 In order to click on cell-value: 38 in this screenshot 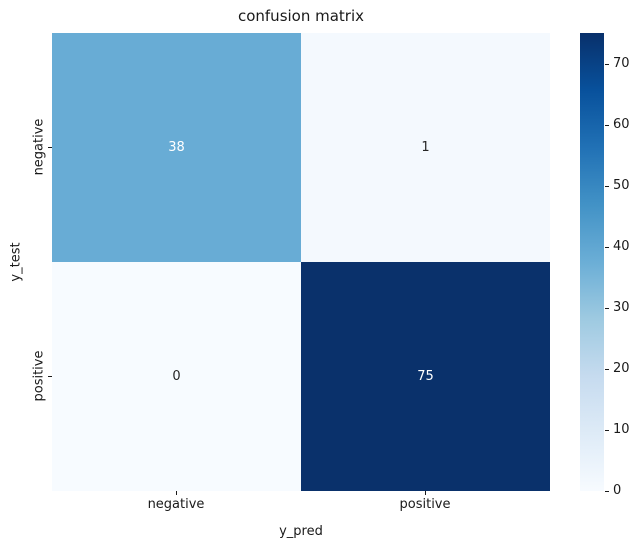, I will do `click(176, 147)`.